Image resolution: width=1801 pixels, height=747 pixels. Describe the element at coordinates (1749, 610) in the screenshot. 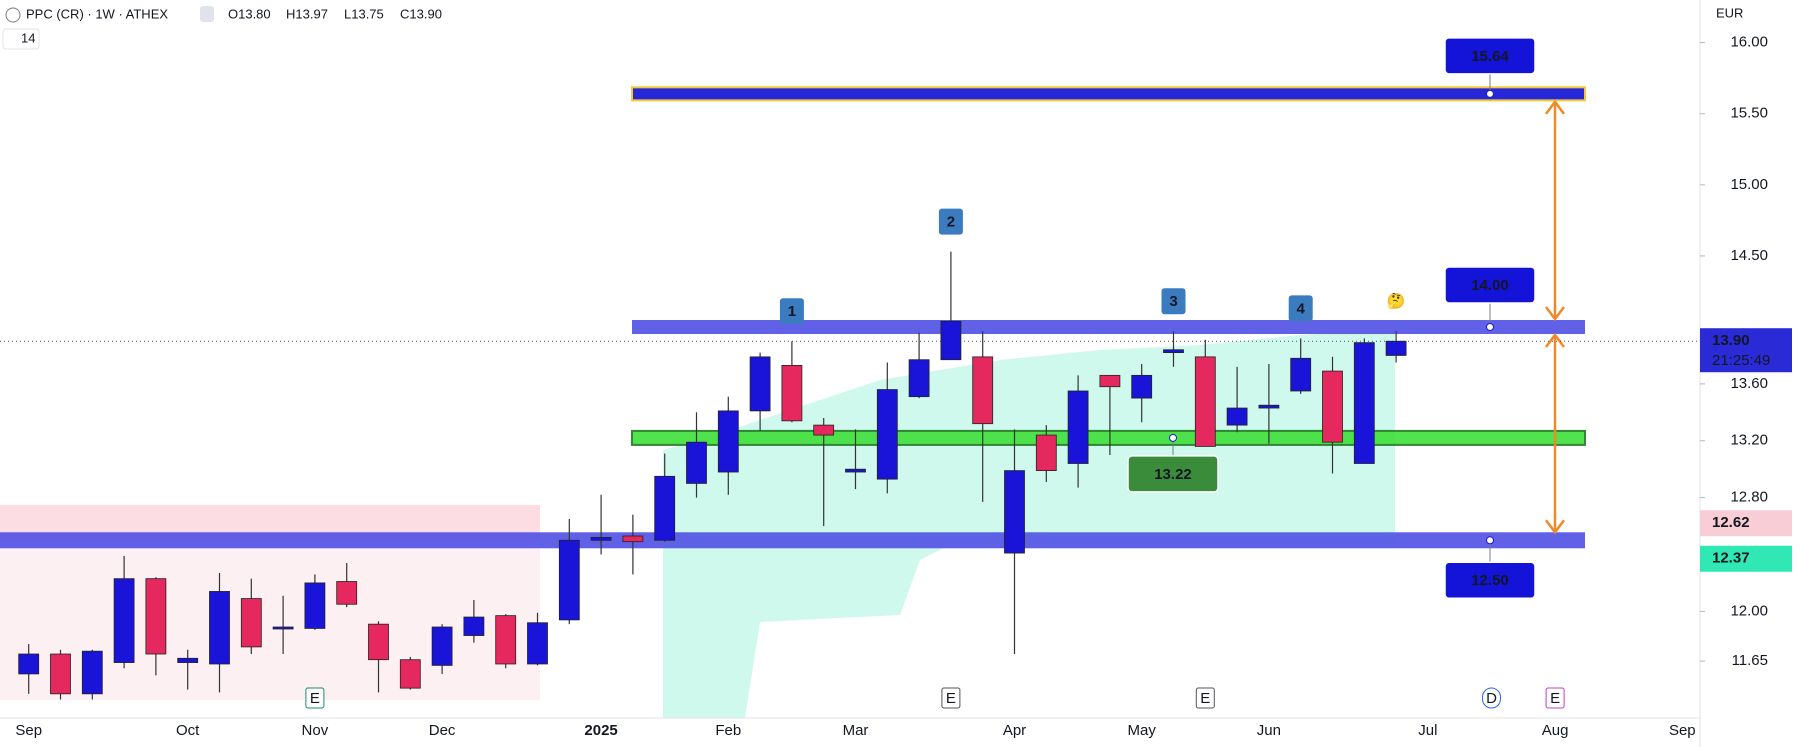

I see `y-tick-label: 12.00` at that location.